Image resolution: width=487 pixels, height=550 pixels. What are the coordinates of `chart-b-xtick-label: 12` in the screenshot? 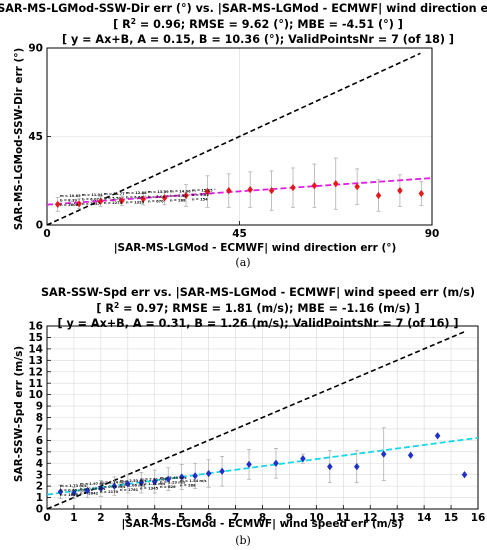 It's located at (370, 518).